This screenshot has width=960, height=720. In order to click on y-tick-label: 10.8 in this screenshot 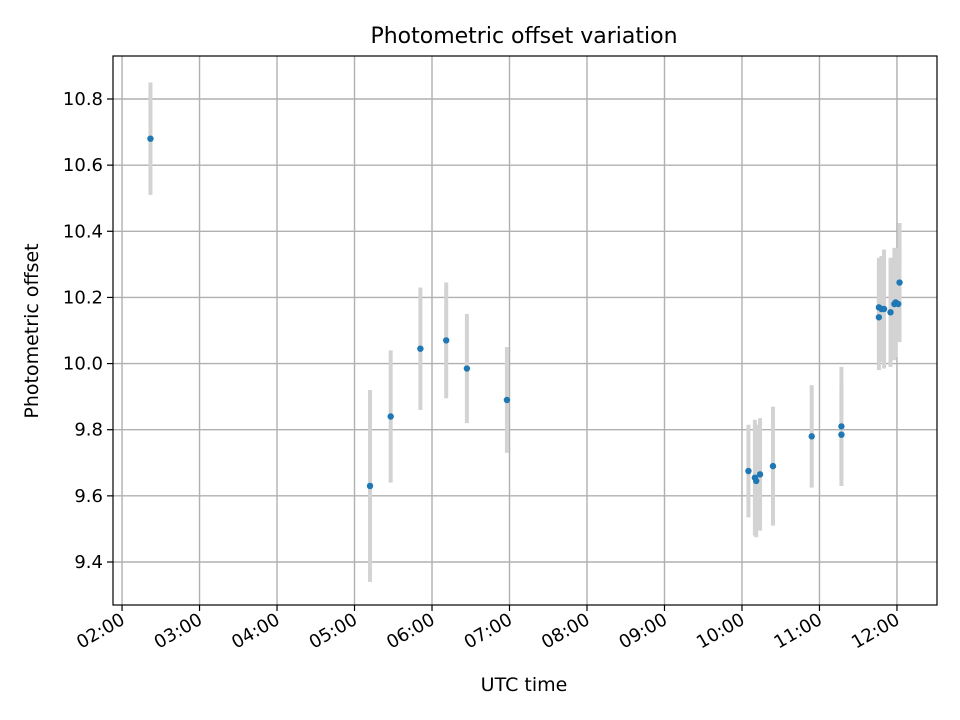, I will do `click(83, 99)`.